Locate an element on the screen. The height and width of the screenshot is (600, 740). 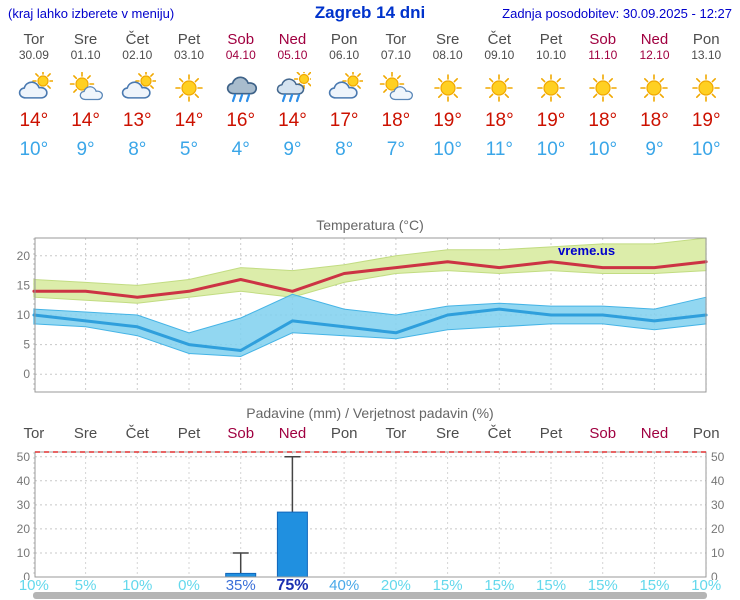
day-name: Ned is located at coordinates (654, 39).